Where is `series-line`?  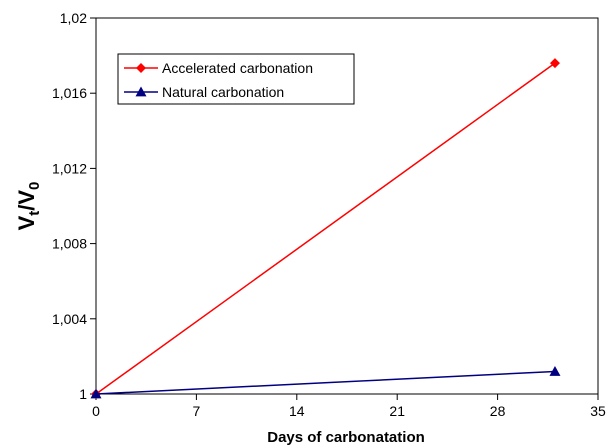
series-line is located at coordinates (325, 382).